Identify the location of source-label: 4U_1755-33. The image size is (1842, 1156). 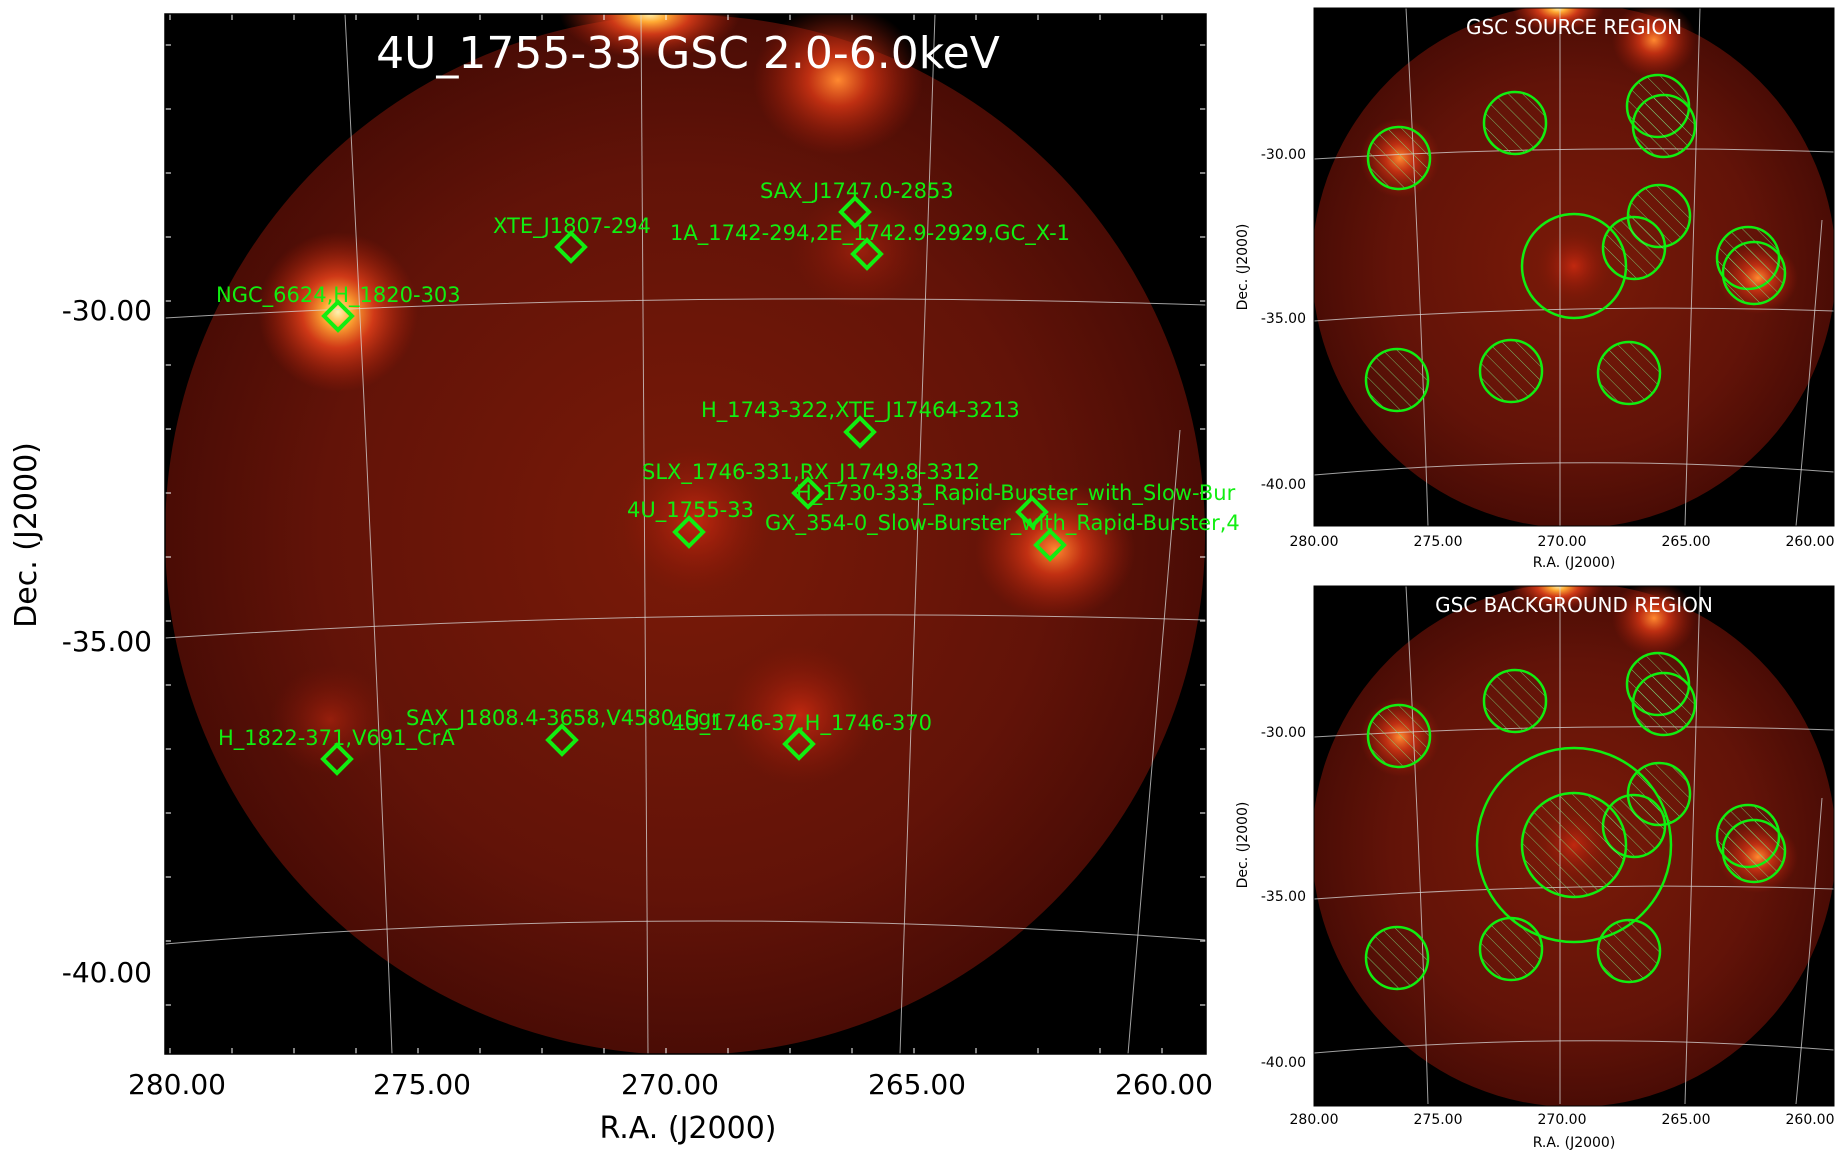
(690, 510).